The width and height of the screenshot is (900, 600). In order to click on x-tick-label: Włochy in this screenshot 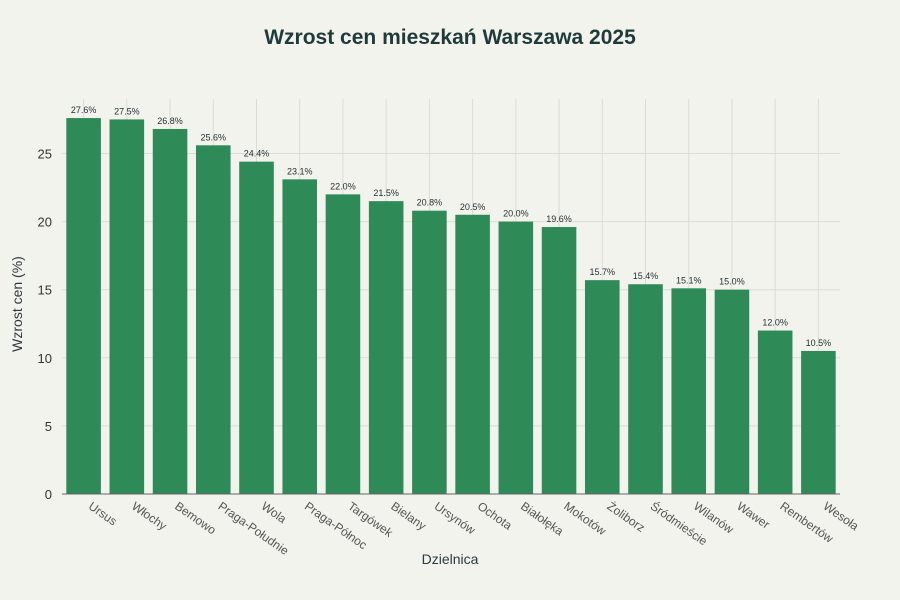, I will do `click(149, 516)`.